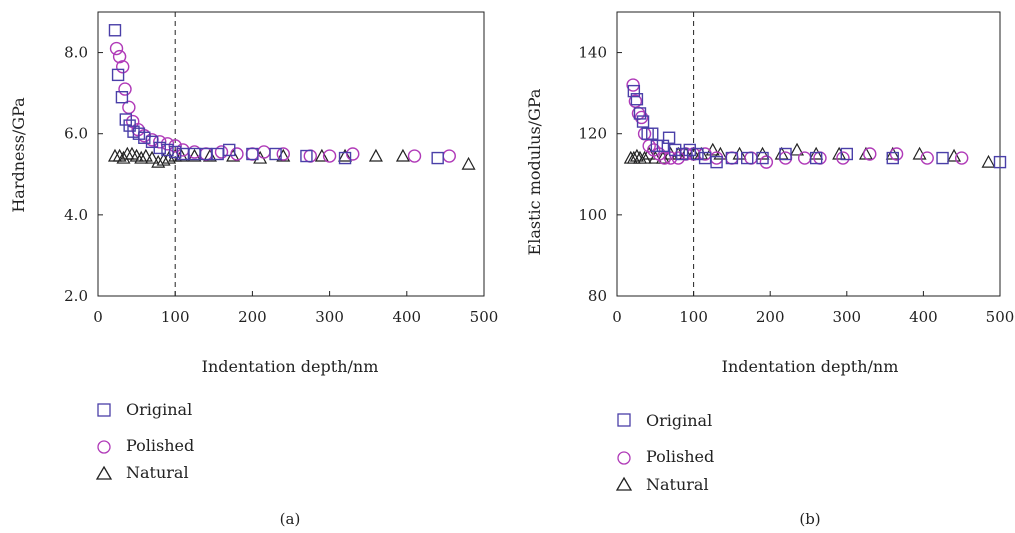 The width and height of the screenshot is (1015, 533). What do you see at coordinates (290, 366) in the screenshot?
I see `xlabel-a: Indentation depth/nm` at bounding box center [290, 366].